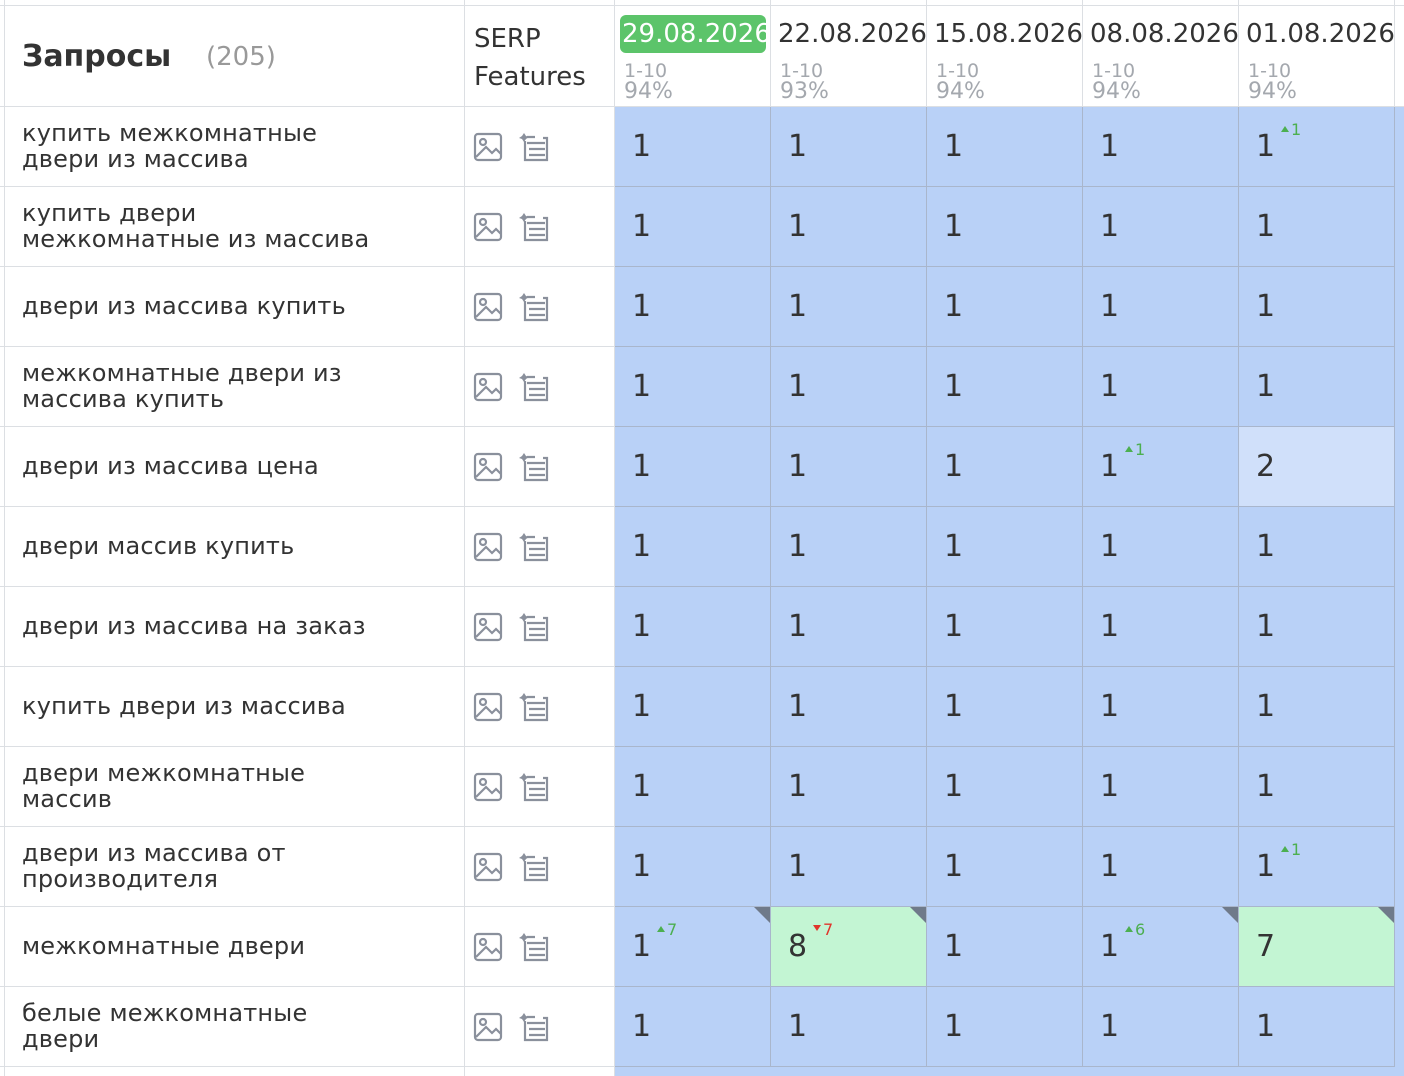 This screenshot has width=1404, height=1076. What do you see at coordinates (158, 546) in the screenshot?
I see `query-text: двери массив купить` at bounding box center [158, 546].